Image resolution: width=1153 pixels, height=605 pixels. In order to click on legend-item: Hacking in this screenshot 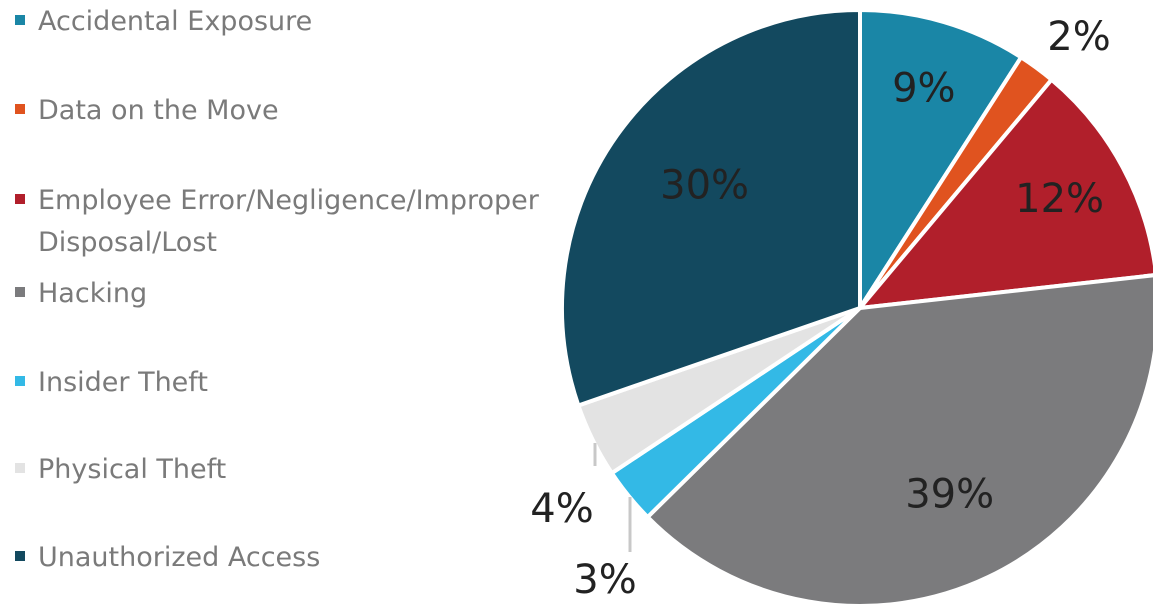, I will do `click(81, 293)`.